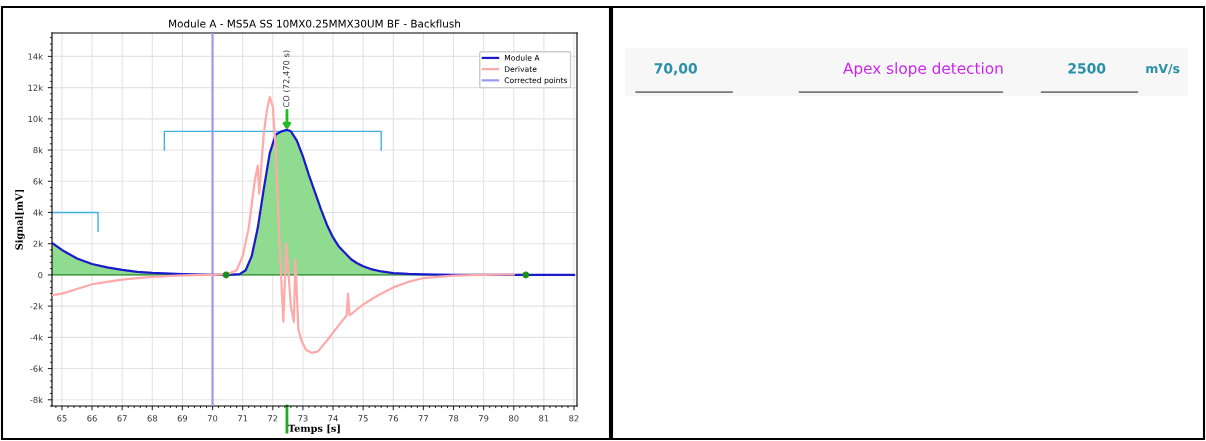 This screenshot has width=1206, height=441. I want to click on x-tick-label: 67, so click(122, 418).